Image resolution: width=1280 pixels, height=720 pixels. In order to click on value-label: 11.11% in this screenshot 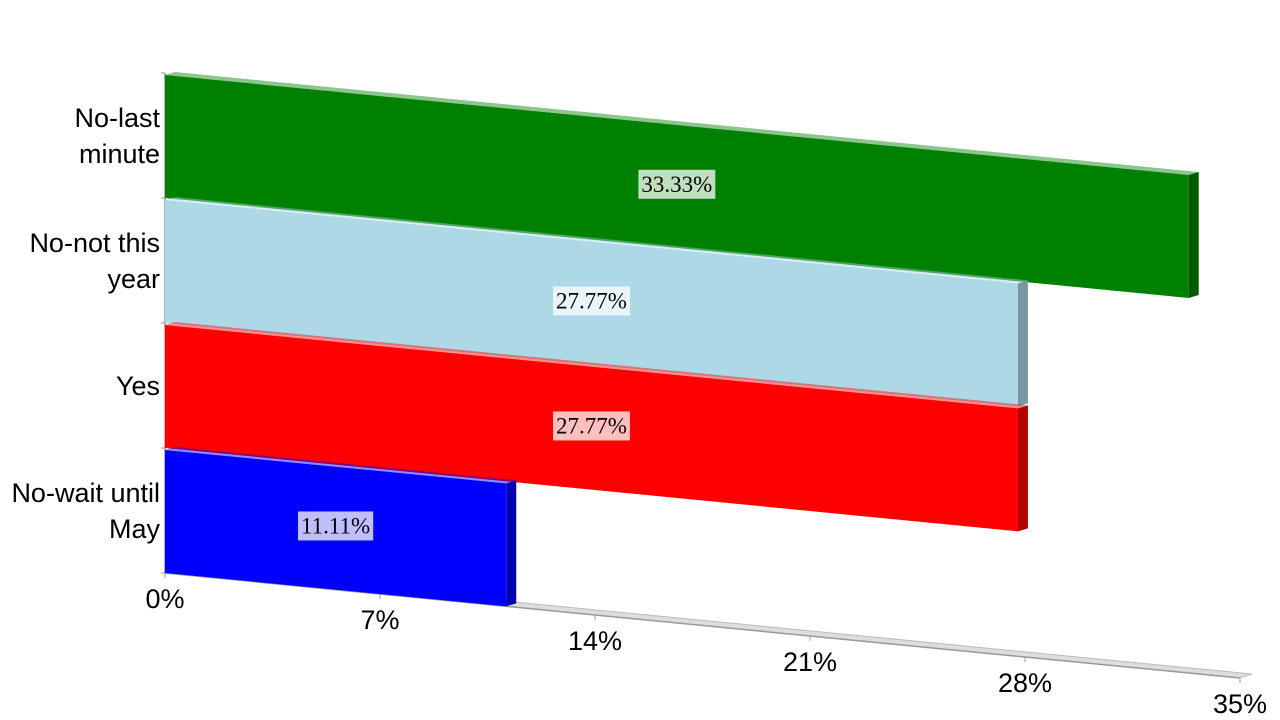, I will do `click(335, 525)`.